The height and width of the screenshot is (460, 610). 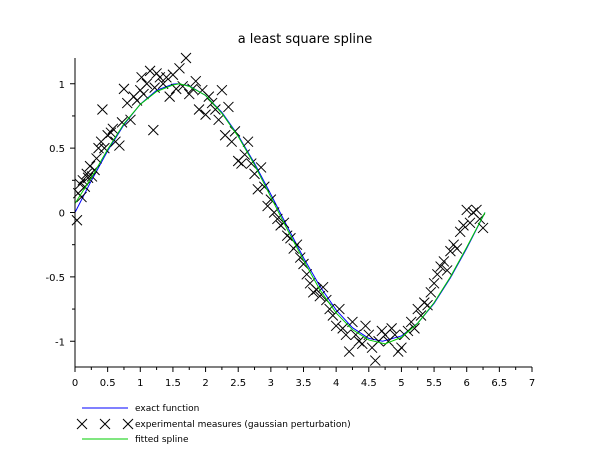 What do you see at coordinates (57, 149) in the screenshot?
I see `y-tick-label: 0.5` at bounding box center [57, 149].